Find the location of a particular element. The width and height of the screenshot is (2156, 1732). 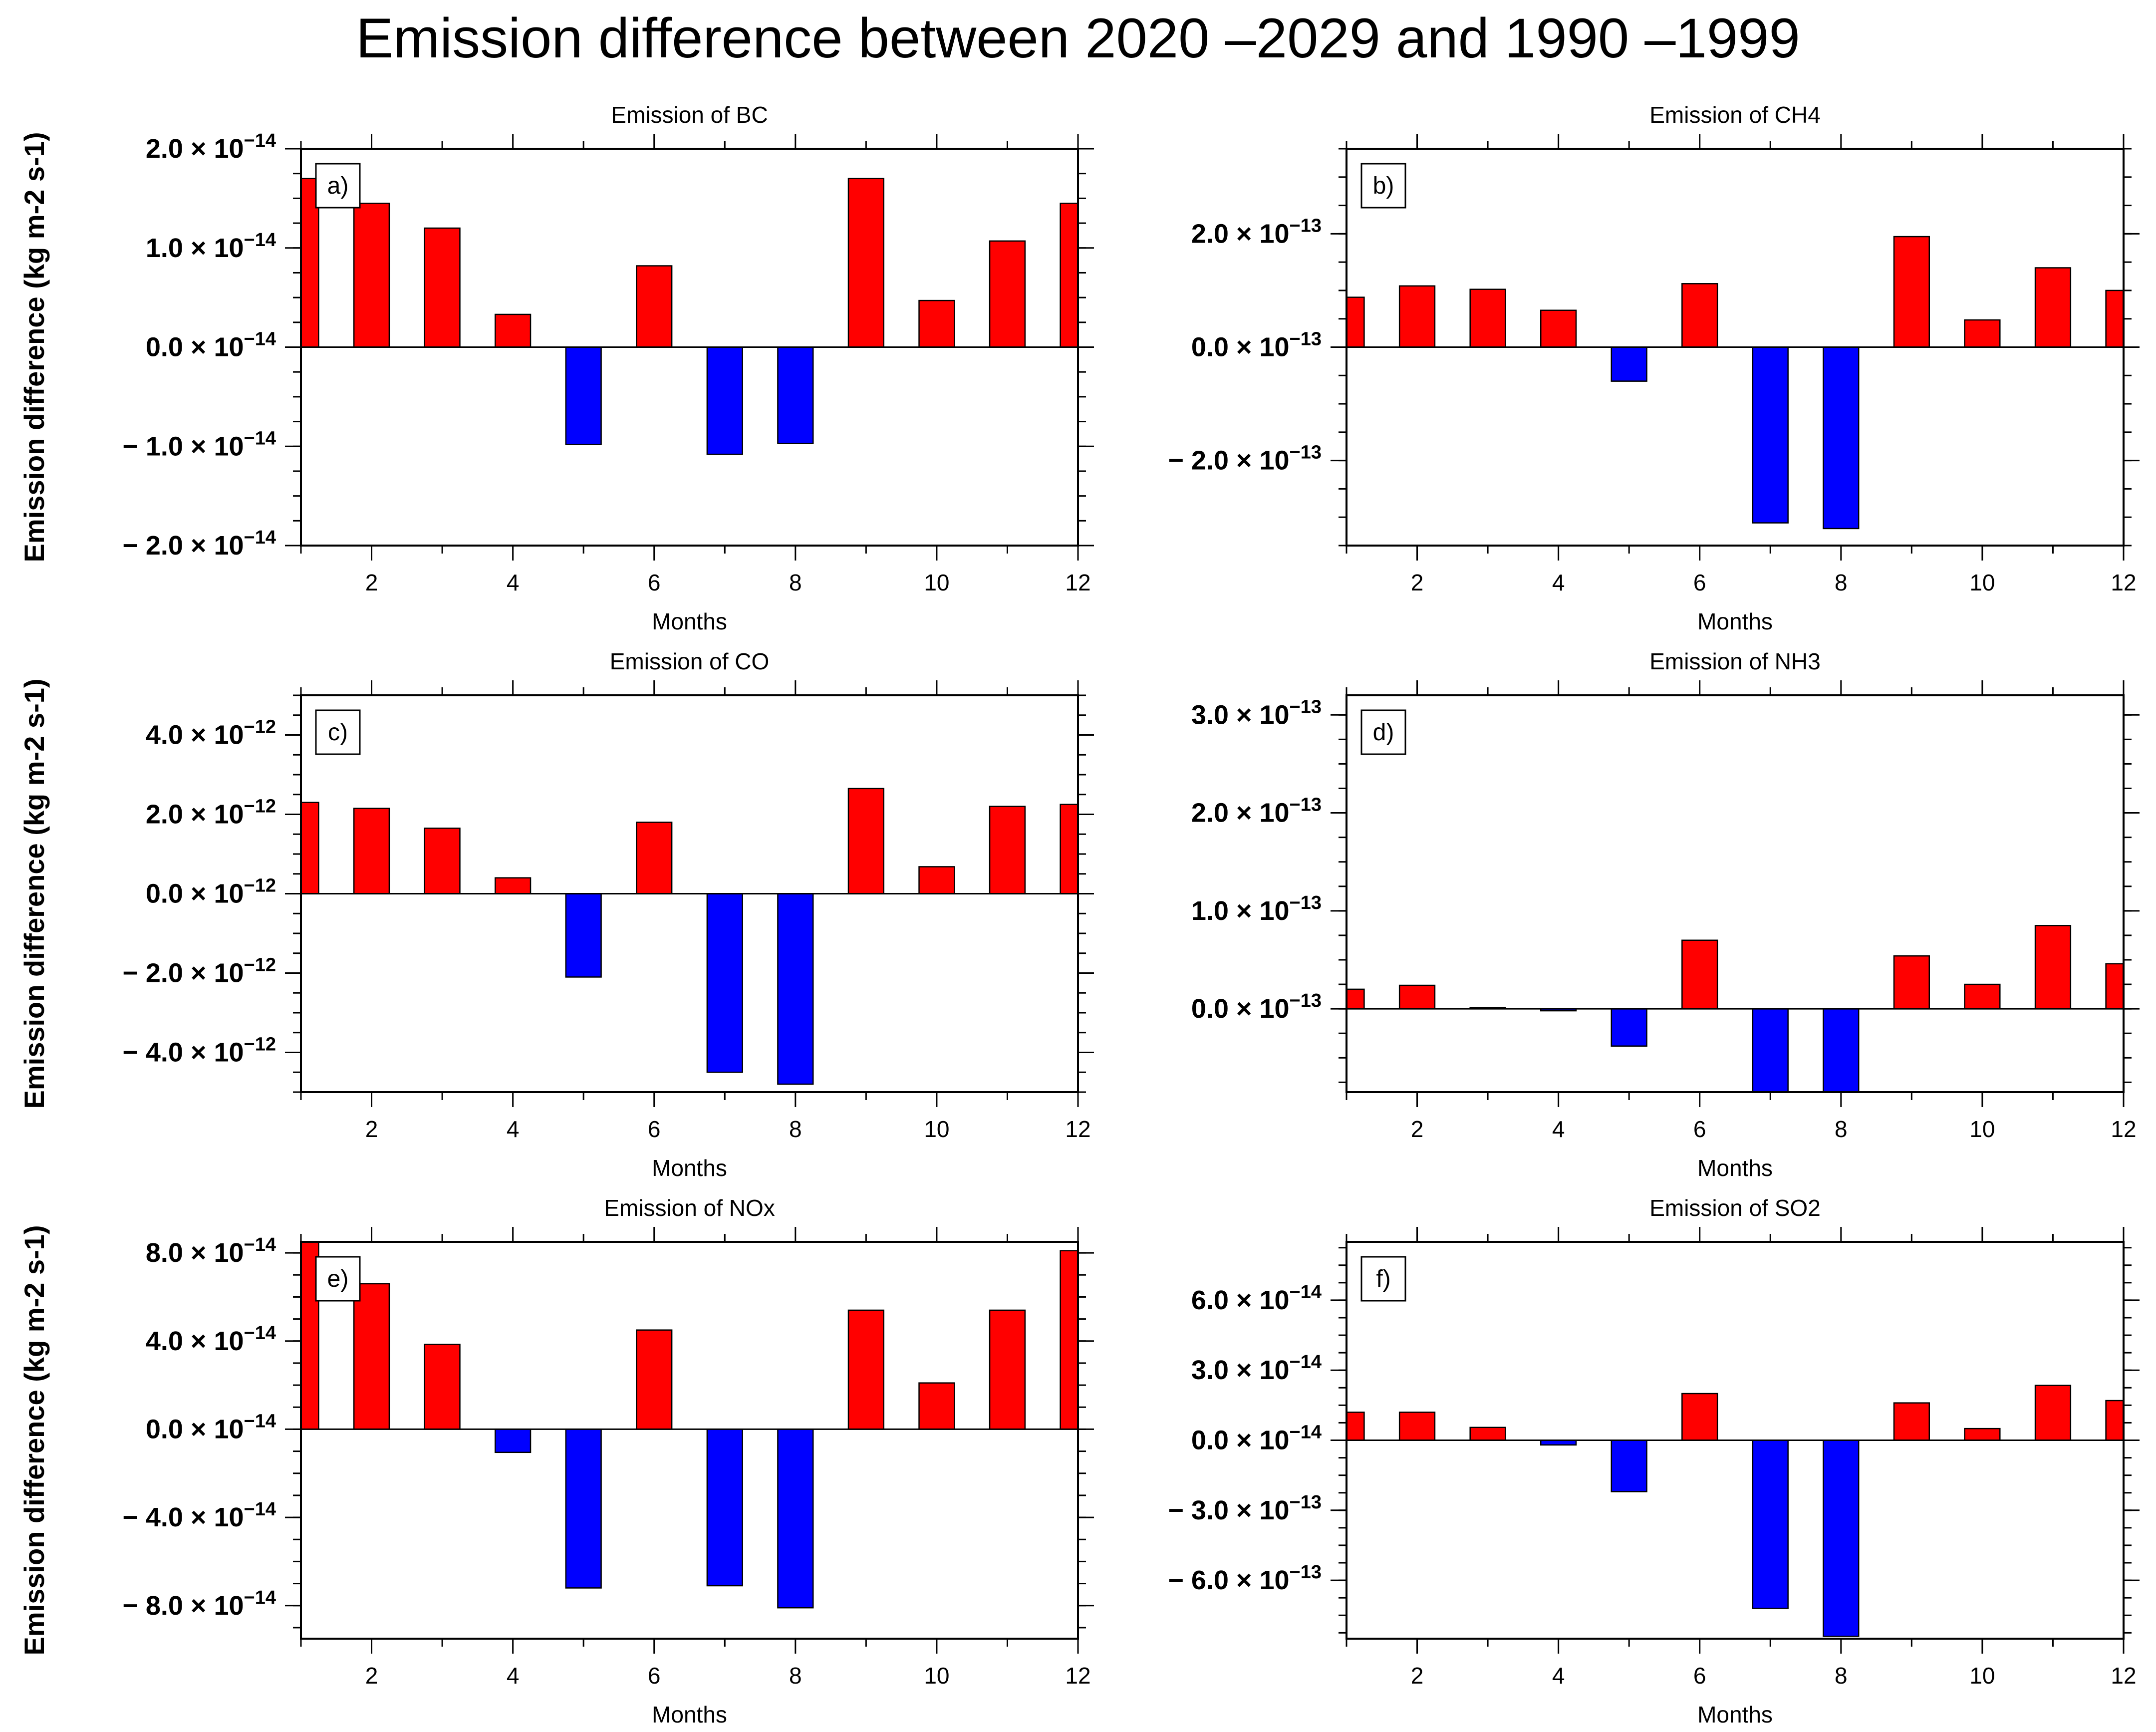

svg-text: b) is located at coordinates (1383, 186).